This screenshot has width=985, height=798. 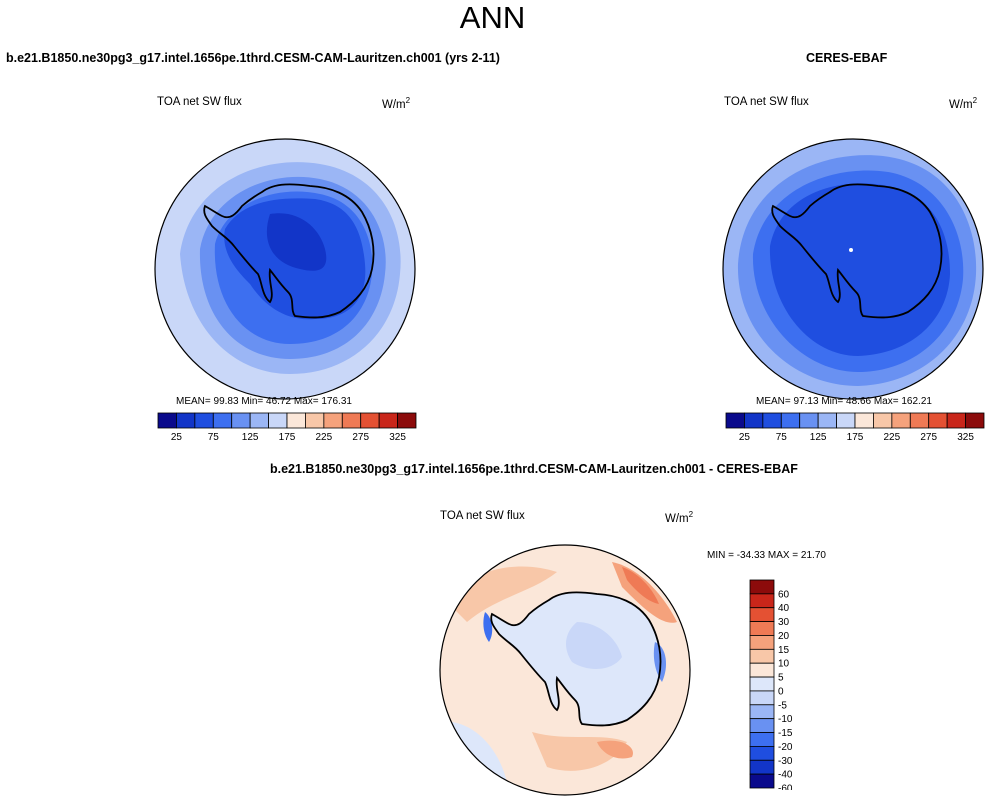 I want to click on panel-2-colorbar-tick-label: 325, so click(x=965, y=437).